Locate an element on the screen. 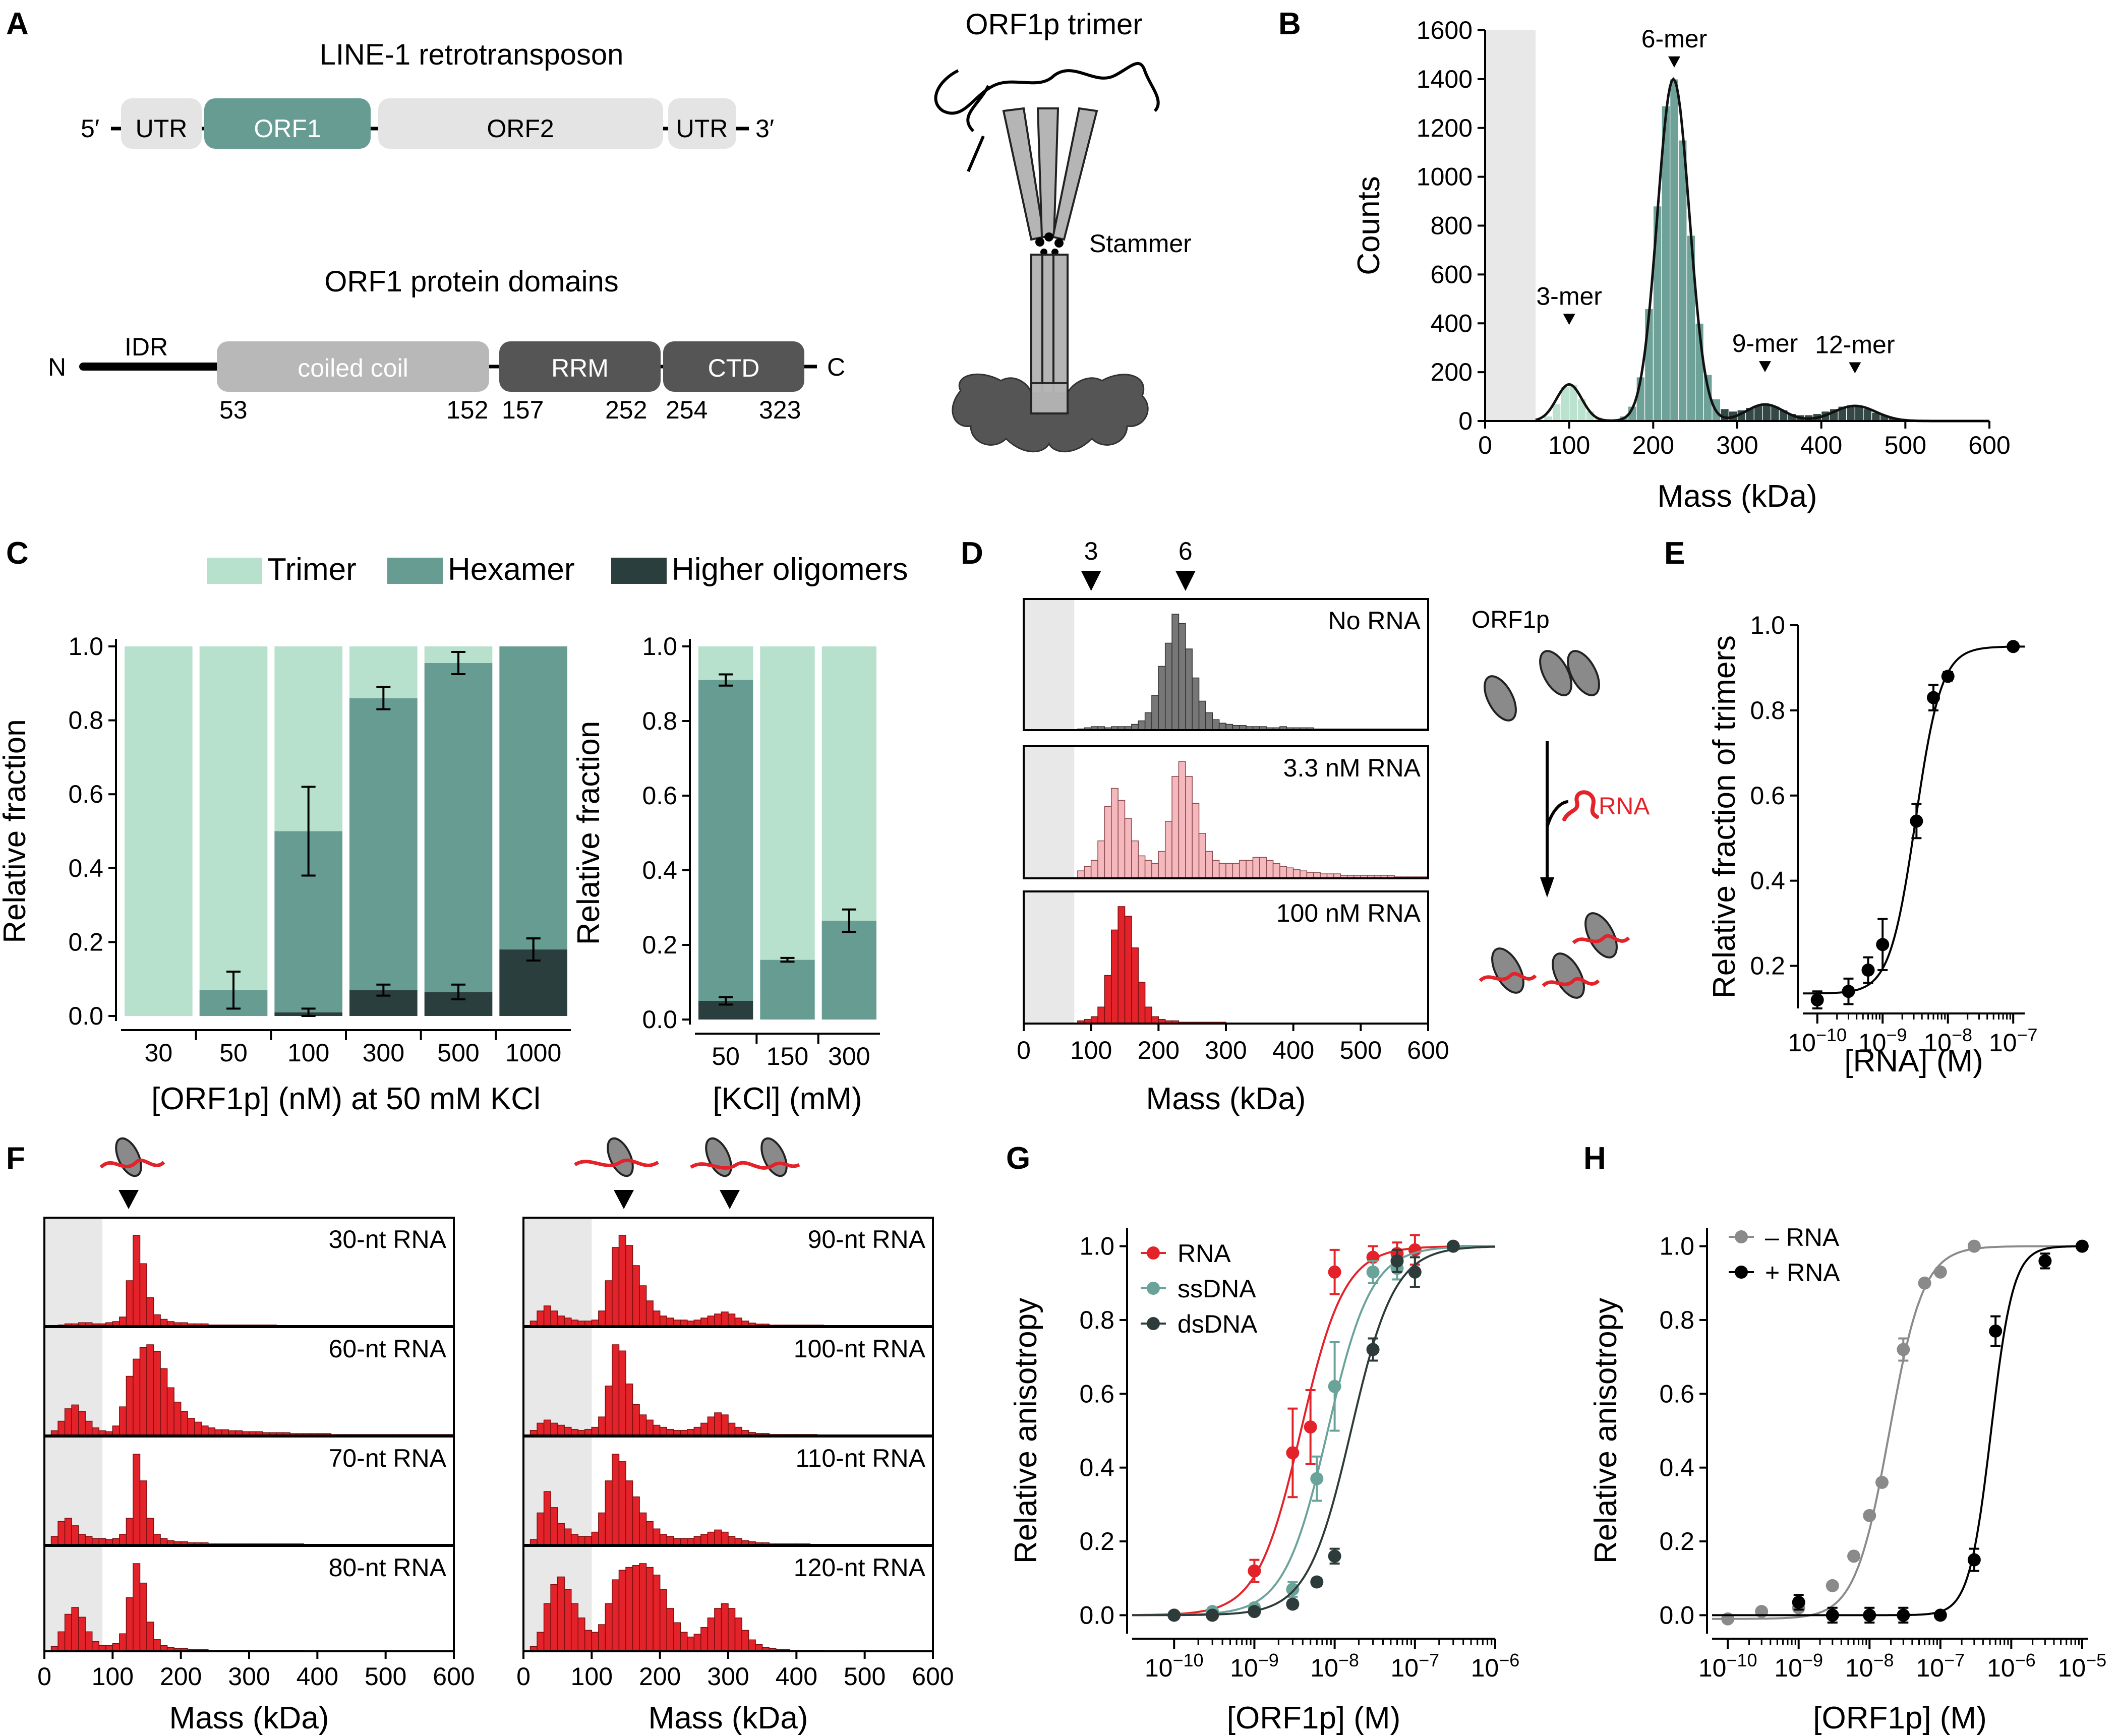 The width and height of the screenshot is (2118, 1736). condition-label: 3.3 nM RNA is located at coordinates (1352, 768).